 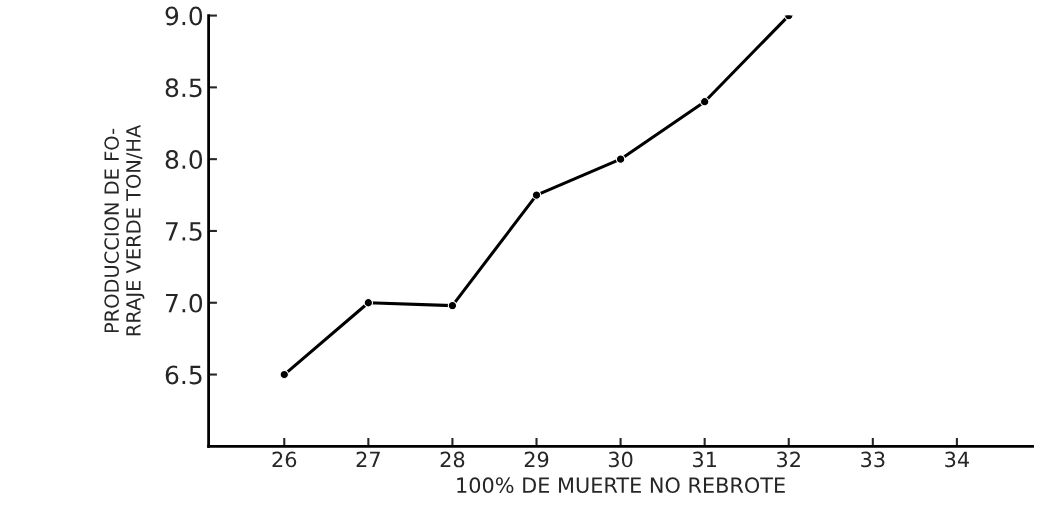 I want to click on x-axis-title: 100% DE MUERTE NO REBROTE, so click(x=621, y=485).